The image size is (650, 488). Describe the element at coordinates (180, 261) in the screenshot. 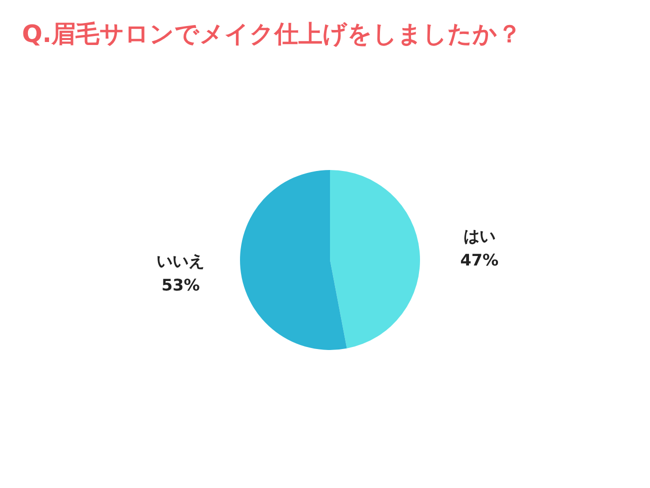

I see `slice-label: いいえ` at that location.